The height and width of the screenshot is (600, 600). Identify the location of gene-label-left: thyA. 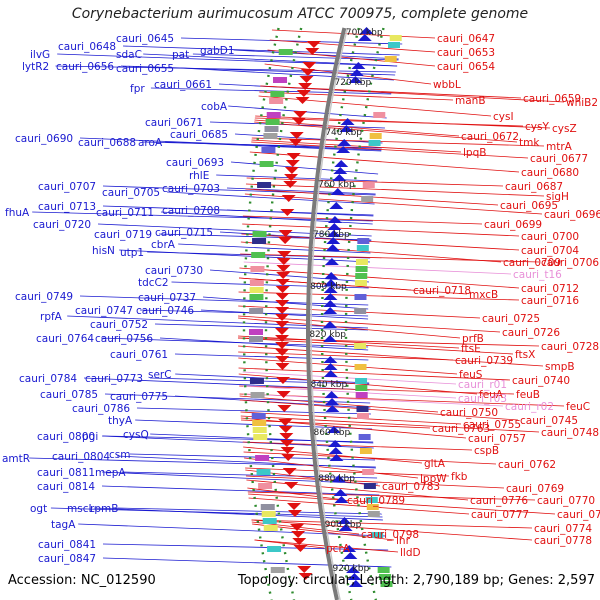
(120, 421).